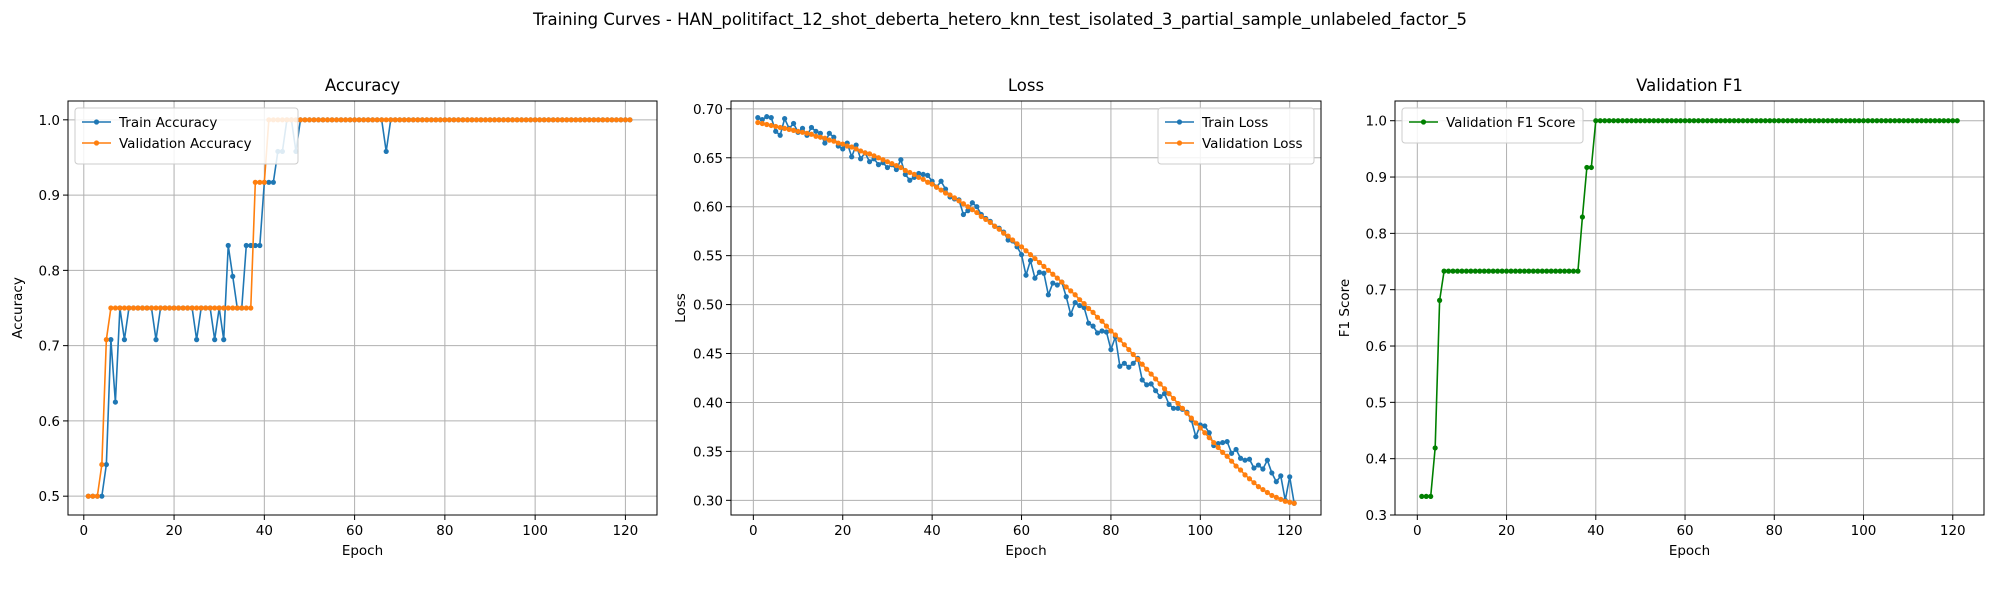 The image size is (2000, 600). Describe the element at coordinates (1252, 144) in the screenshot. I see `legend-label: Validation Loss` at that location.